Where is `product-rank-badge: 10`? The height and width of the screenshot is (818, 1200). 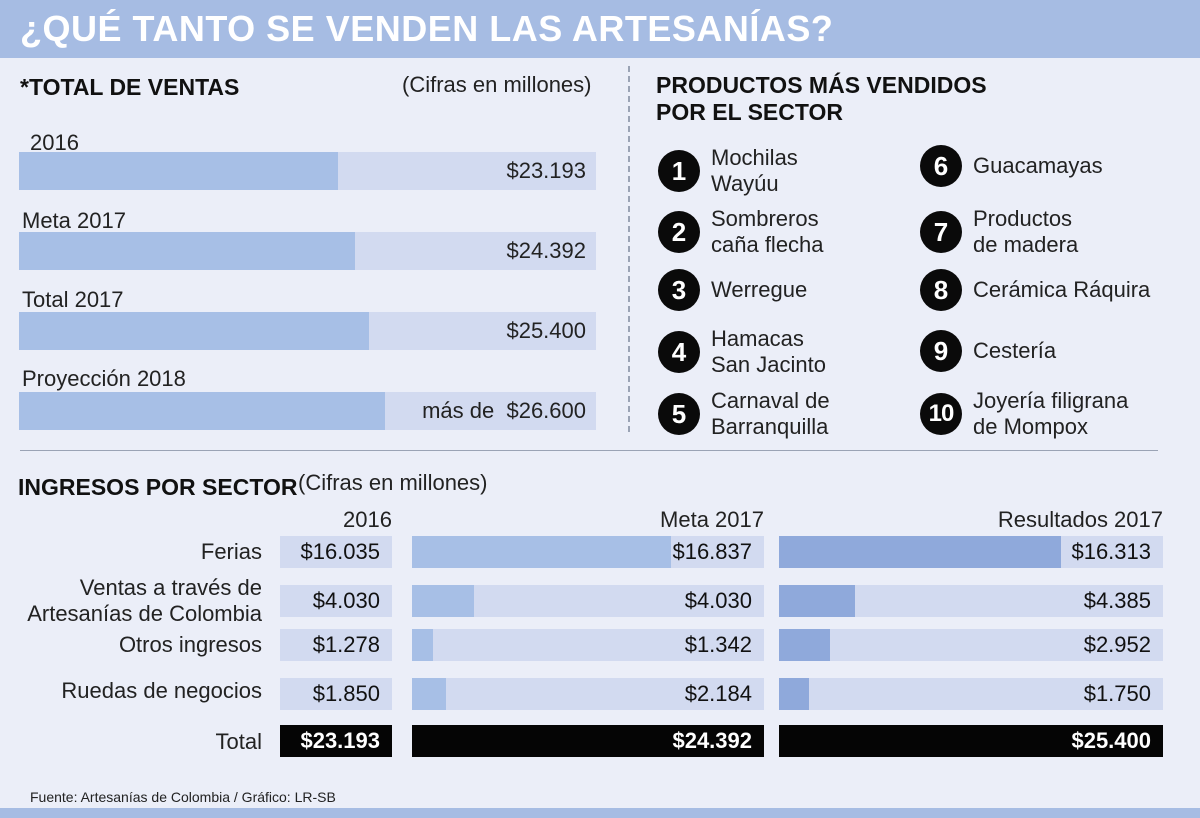 product-rank-badge: 10 is located at coordinates (941, 414).